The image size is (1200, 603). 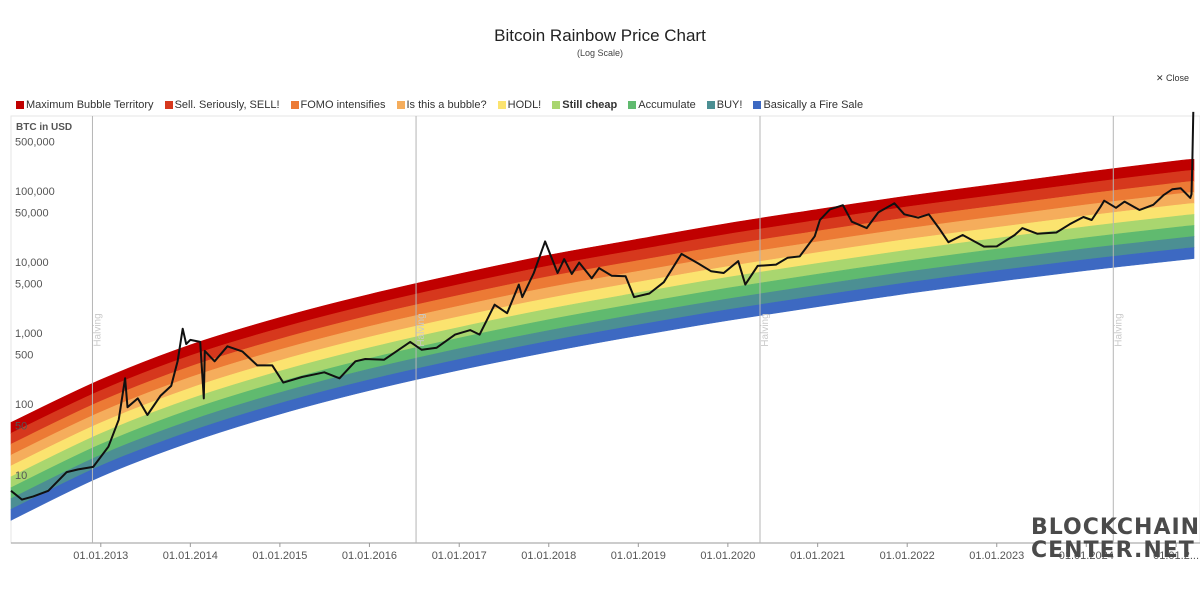 What do you see at coordinates (29, 284) in the screenshot?
I see `y-tick-label: 5,000` at bounding box center [29, 284].